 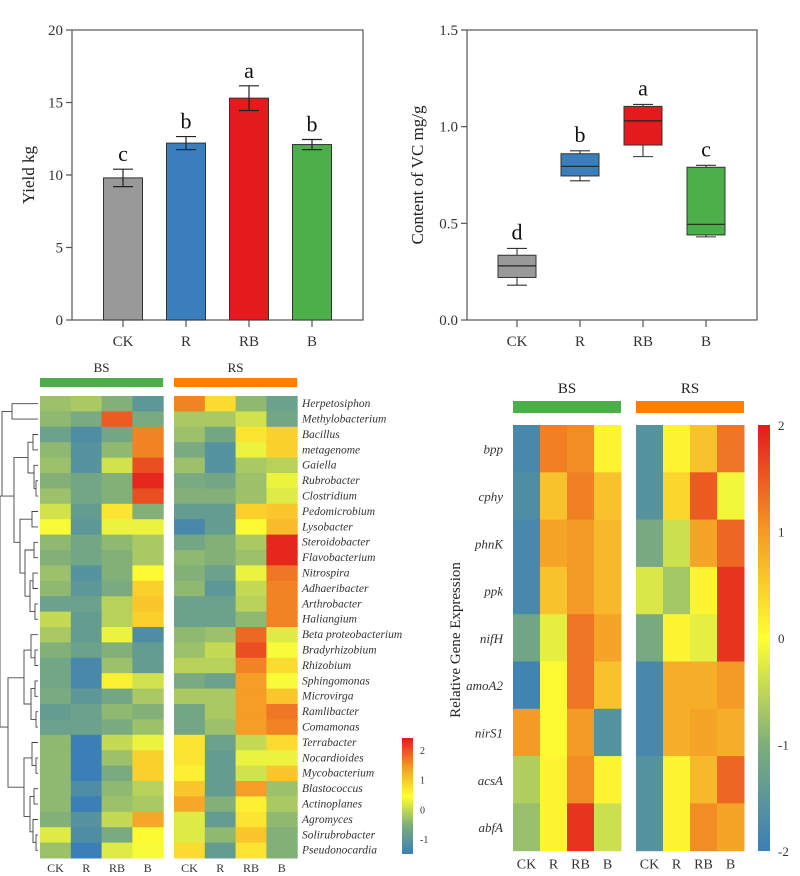 What do you see at coordinates (783, 745) in the screenshot?
I see `colorbar-tick-label: -1` at bounding box center [783, 745].